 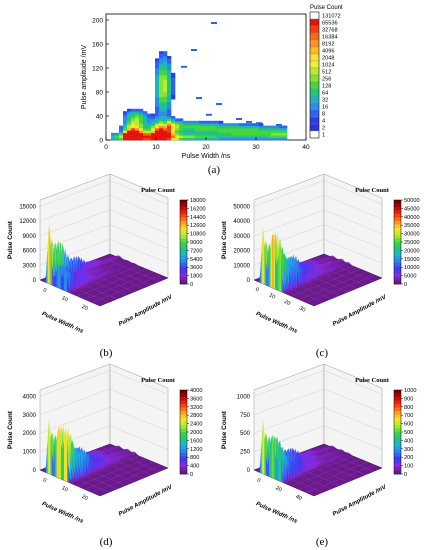 What do you see at coordinates (314, 75) in the screenshot?
I see `colorbar-frame` at bounding box center [314, 75].